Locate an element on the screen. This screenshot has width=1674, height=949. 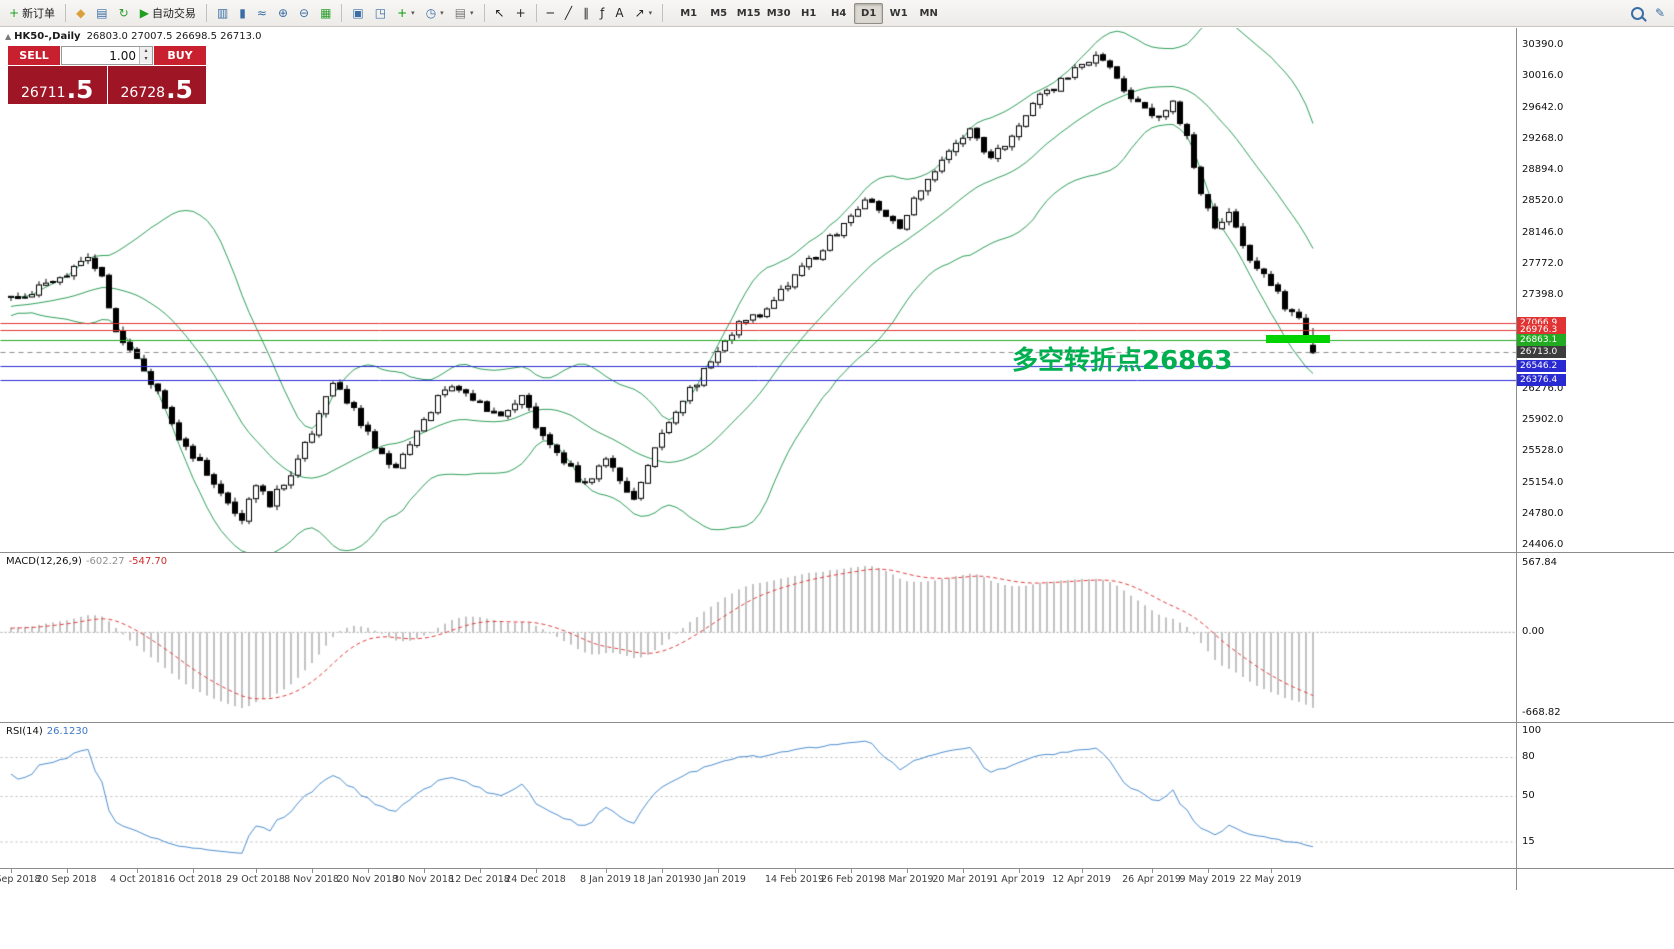
rsi-chart-canvas is located at coordinates (758, 795).